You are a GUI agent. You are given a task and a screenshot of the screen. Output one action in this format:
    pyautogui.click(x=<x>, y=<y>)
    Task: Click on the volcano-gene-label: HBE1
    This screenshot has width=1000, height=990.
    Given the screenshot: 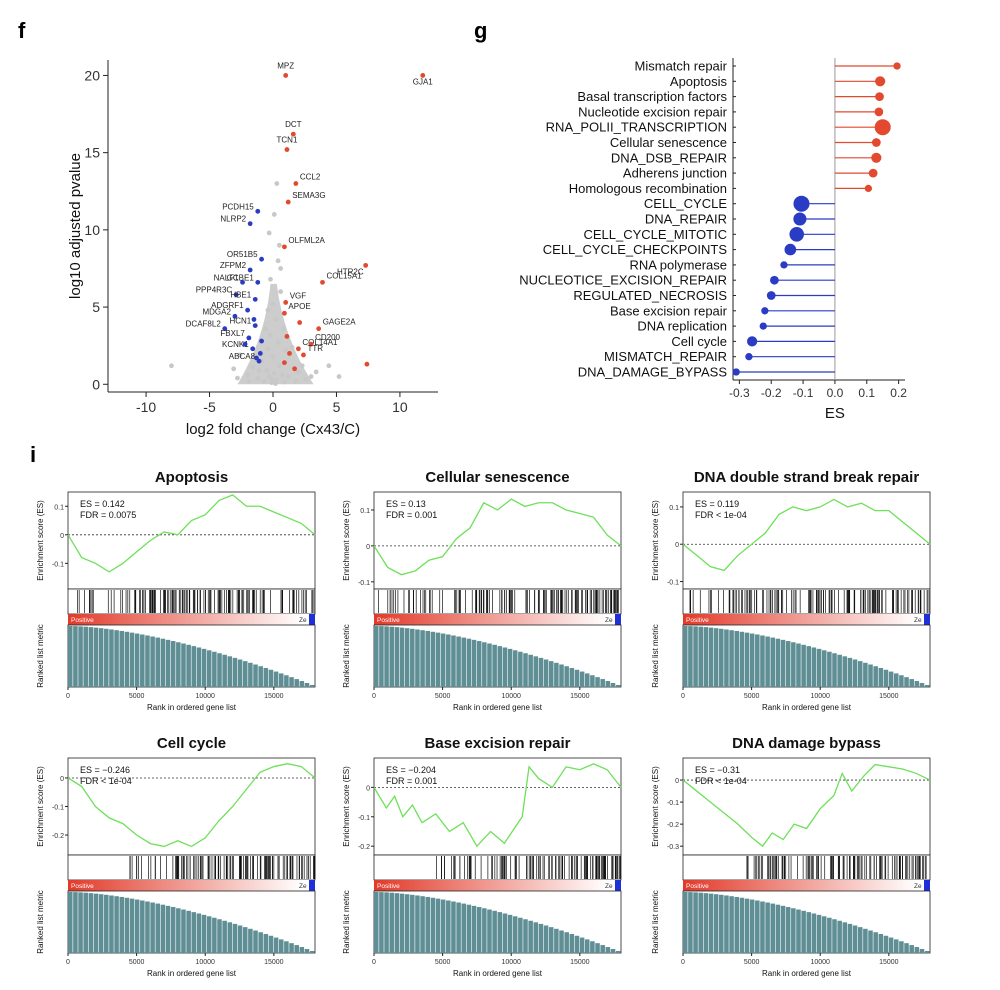 What is the action you would take?
    pyautogui.click(x=240, y=294)
    